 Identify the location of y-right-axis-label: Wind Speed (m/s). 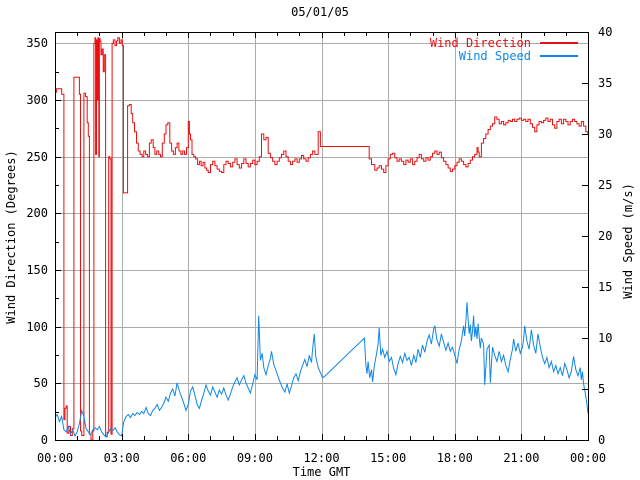
(628, 241).